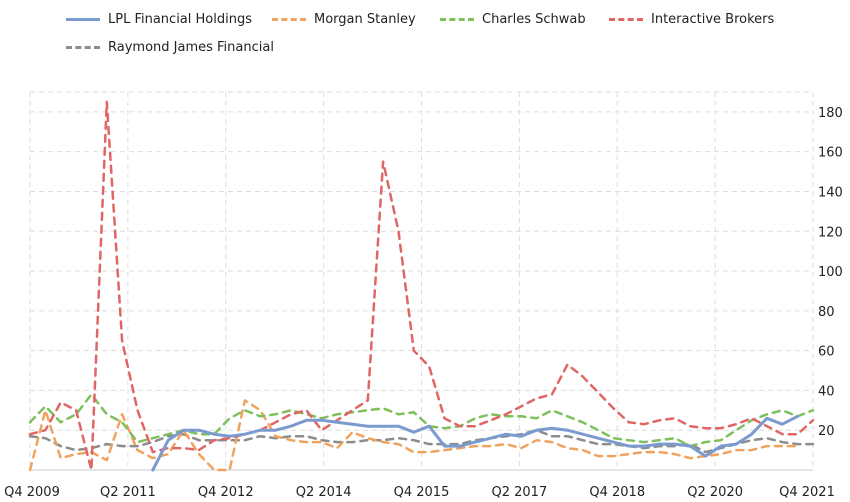 This screenshot has height=502, width=850. Describe the element at coordinates (457, 19) in the screenshot. I see `legend-swatch-charles-schwab` at that location.